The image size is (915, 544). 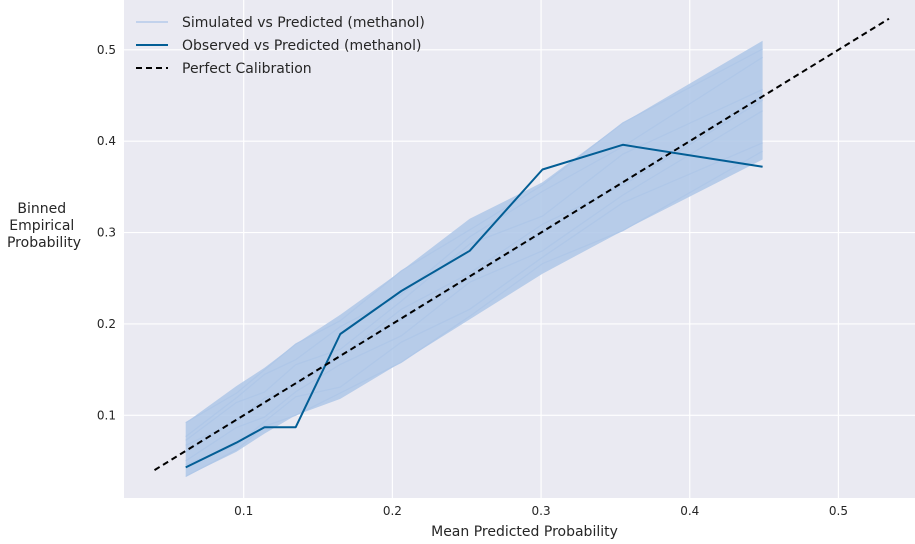 I want to click on legend-label: Simulated vs Predicted (methanol), so click(x=303, y=23).